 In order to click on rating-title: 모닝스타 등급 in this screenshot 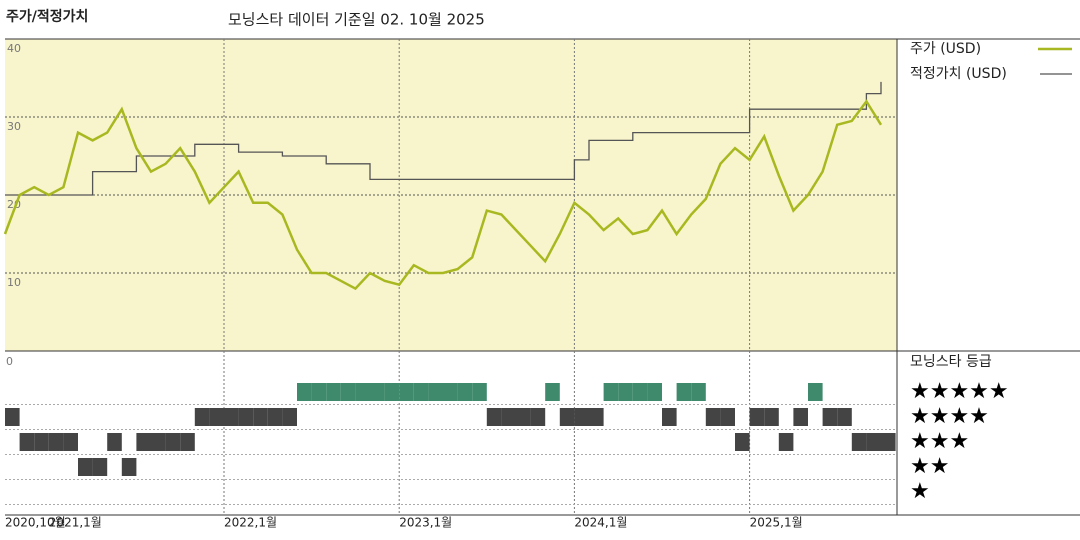, I will do `click(951, 362)`.